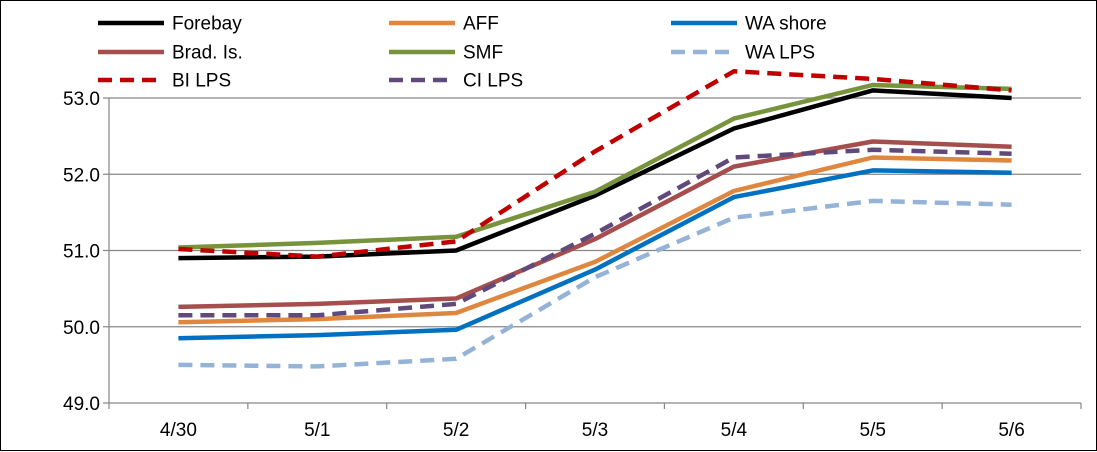  Describe the element at coordinates (81, 175) in the screenshot. I see `y-tick-label: 52.0` at that location.